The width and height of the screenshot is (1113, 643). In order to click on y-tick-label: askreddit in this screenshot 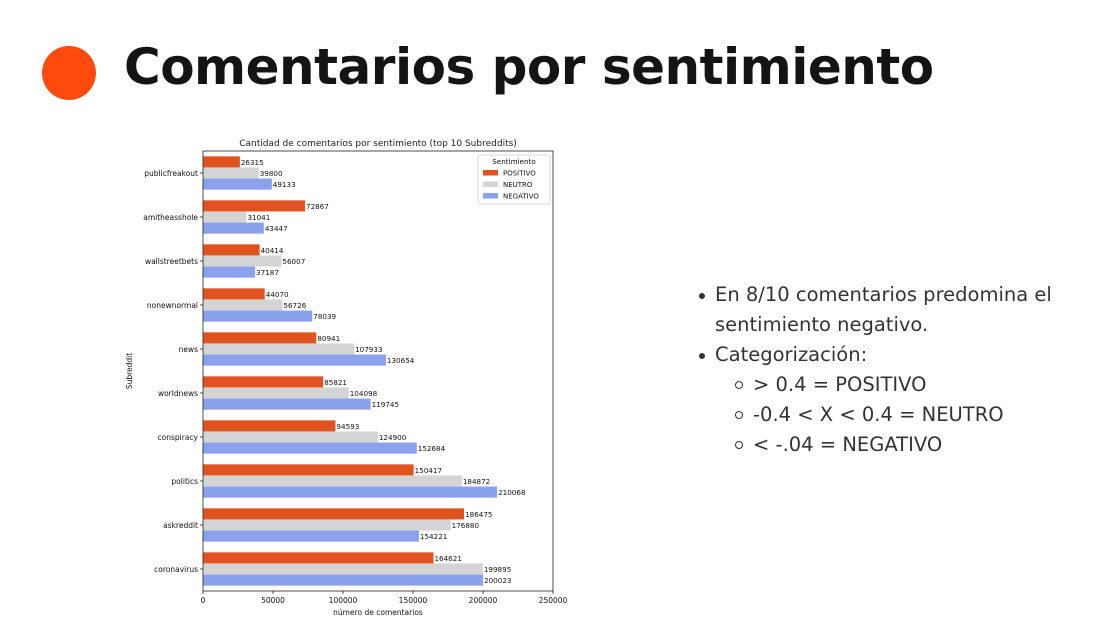, I will do `click(180, 525)`.